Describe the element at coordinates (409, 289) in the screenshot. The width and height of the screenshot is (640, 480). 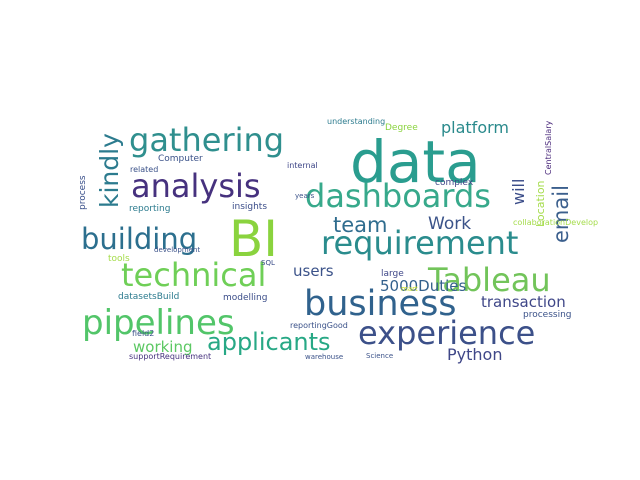
I see `word-mart: mart` at that location.